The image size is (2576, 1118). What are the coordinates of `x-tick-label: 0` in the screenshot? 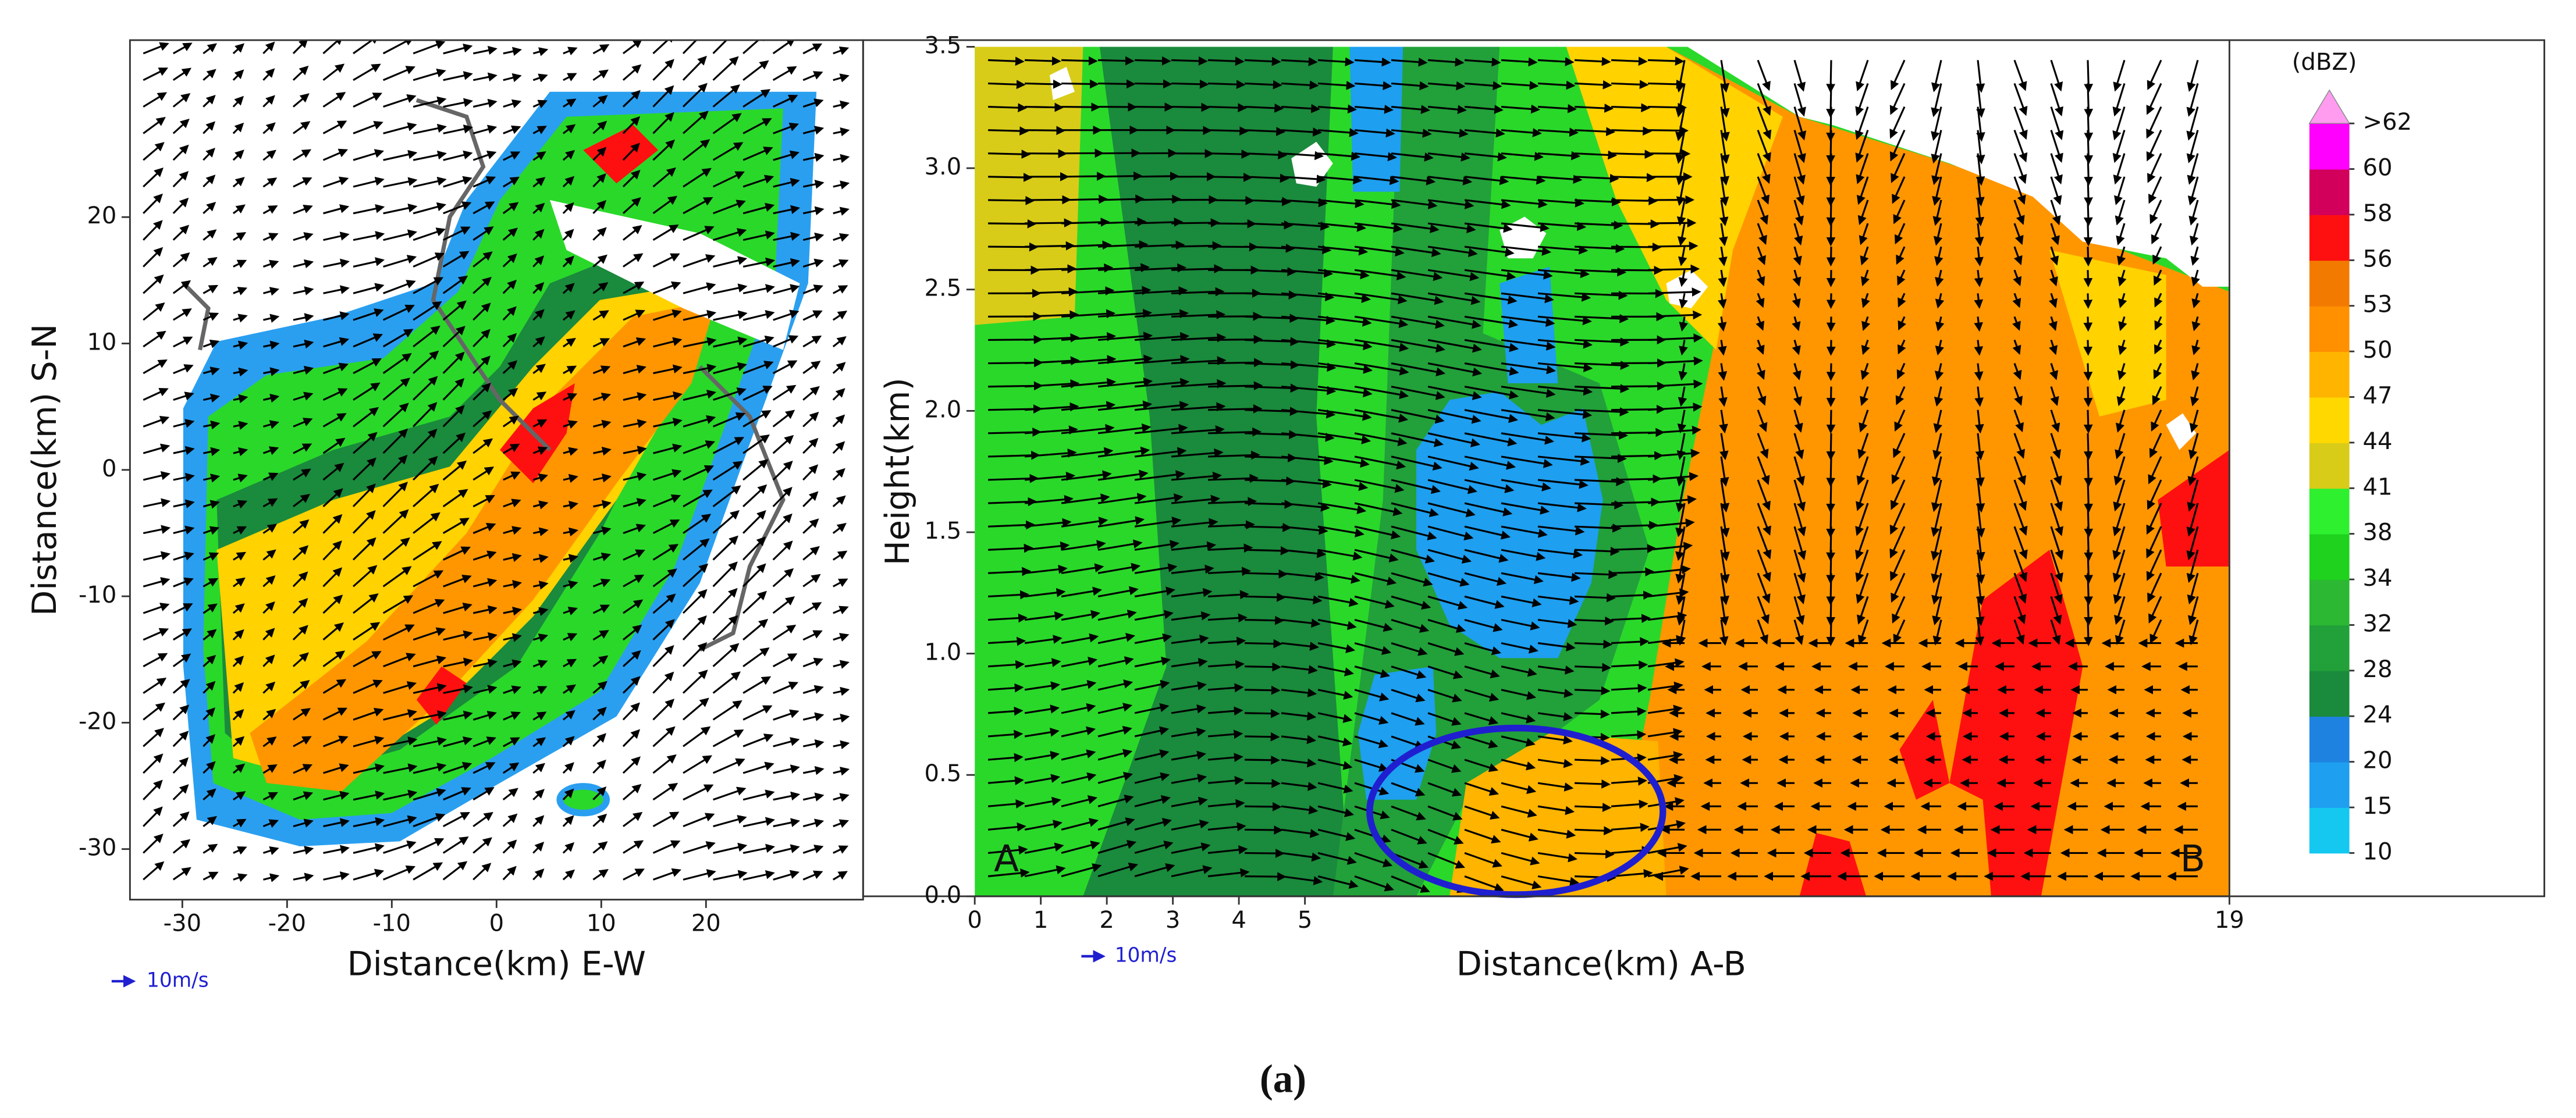 It's located at (974, 920).